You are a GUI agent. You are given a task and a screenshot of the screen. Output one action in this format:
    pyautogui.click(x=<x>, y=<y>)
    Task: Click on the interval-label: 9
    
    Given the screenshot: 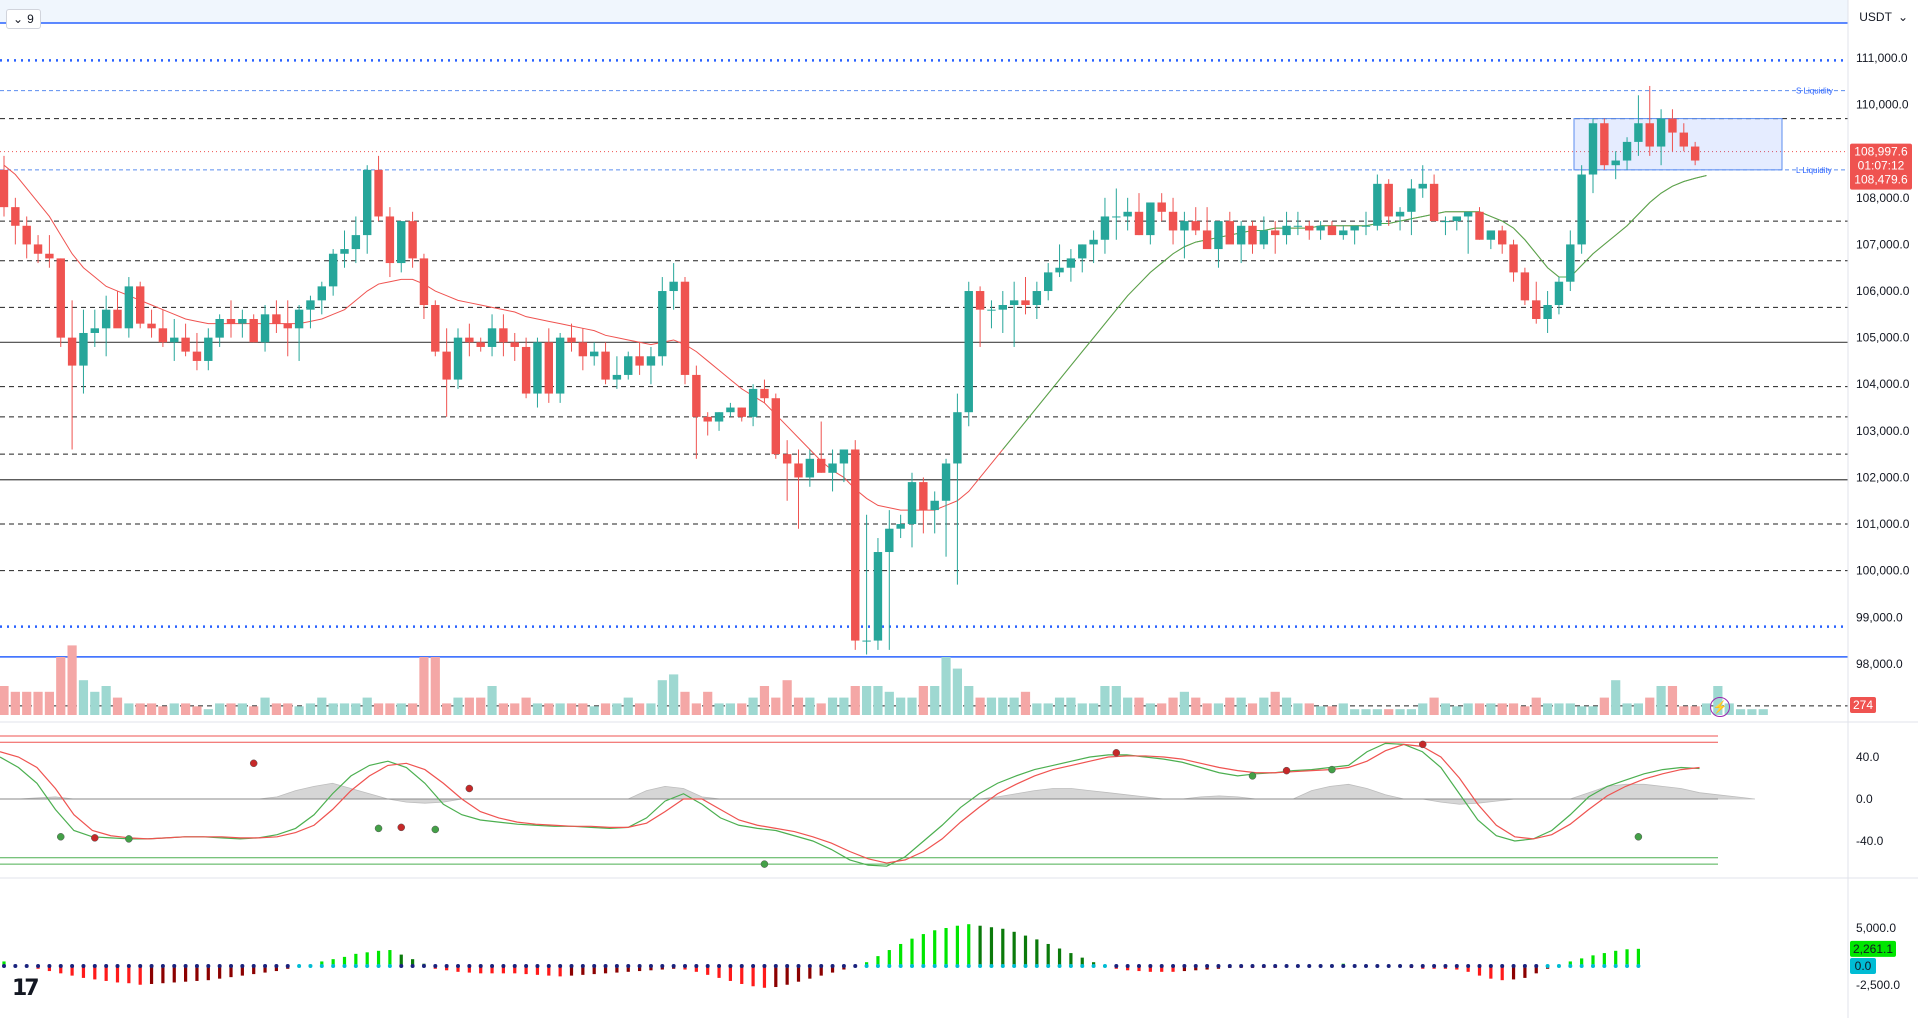 What is the action you would take?
    pyautogui.click(x=30, y=19)
    